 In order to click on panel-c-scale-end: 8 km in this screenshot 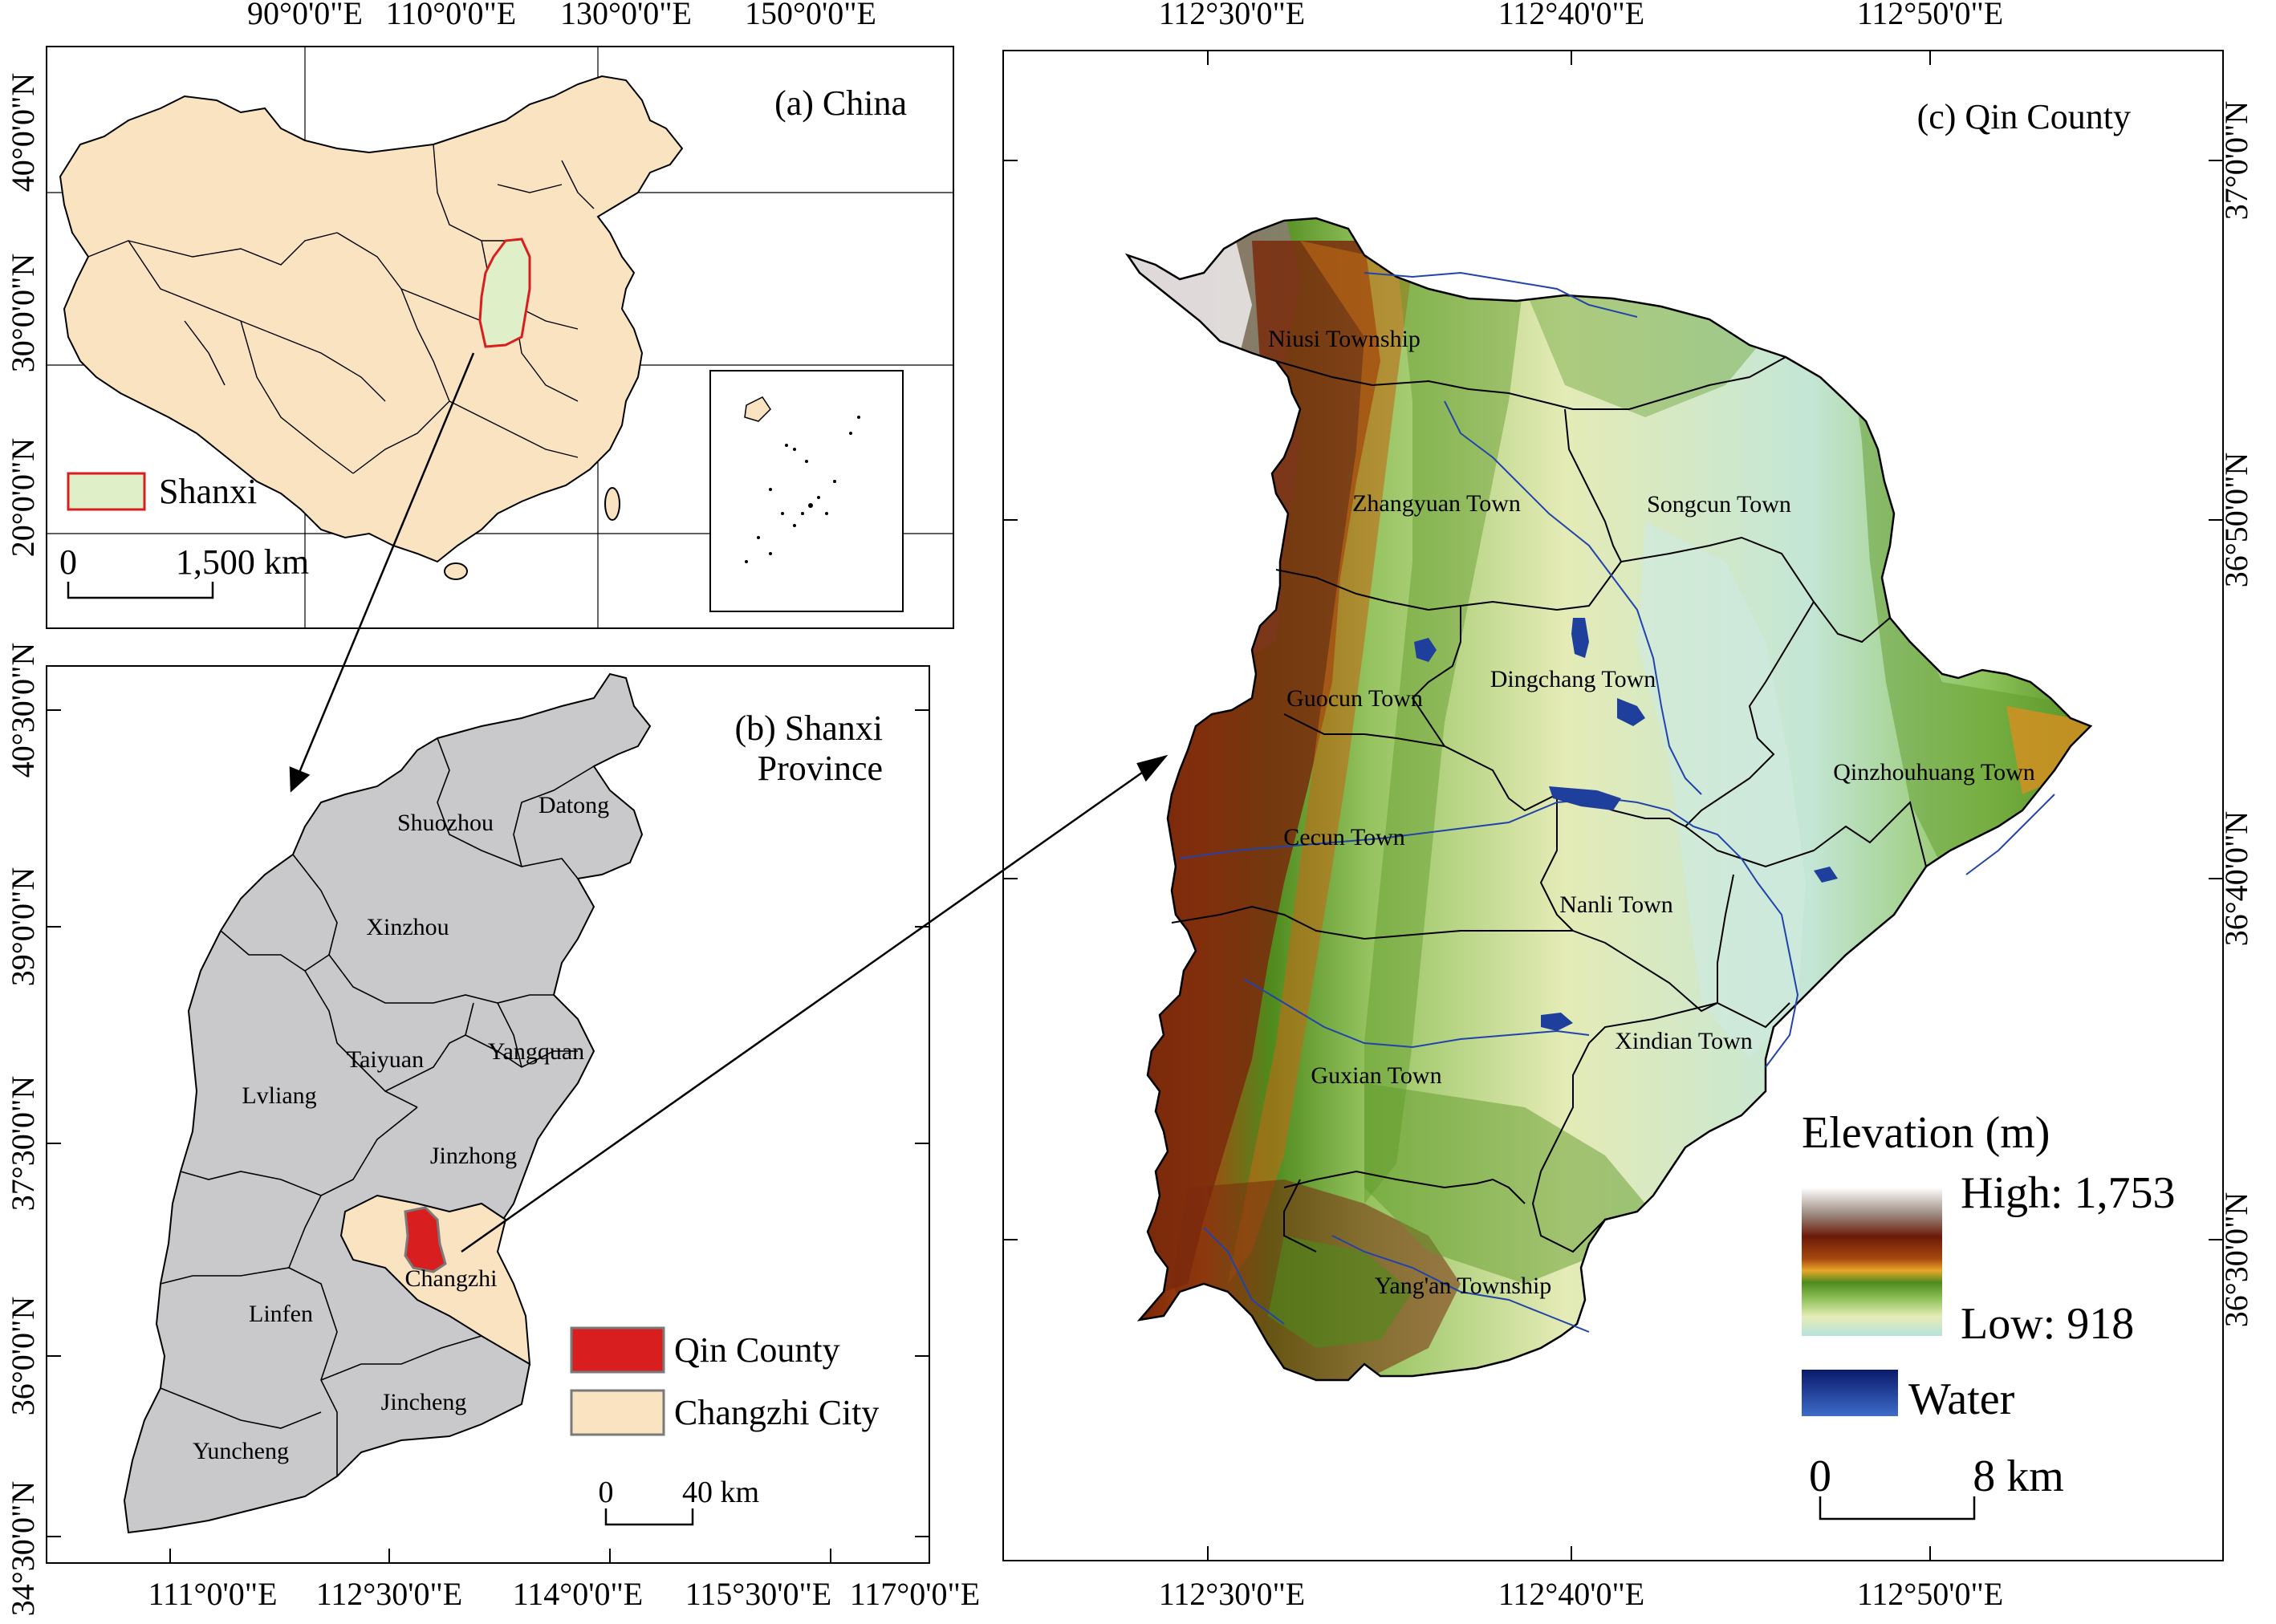, I will do `click(2018, 1476)`.